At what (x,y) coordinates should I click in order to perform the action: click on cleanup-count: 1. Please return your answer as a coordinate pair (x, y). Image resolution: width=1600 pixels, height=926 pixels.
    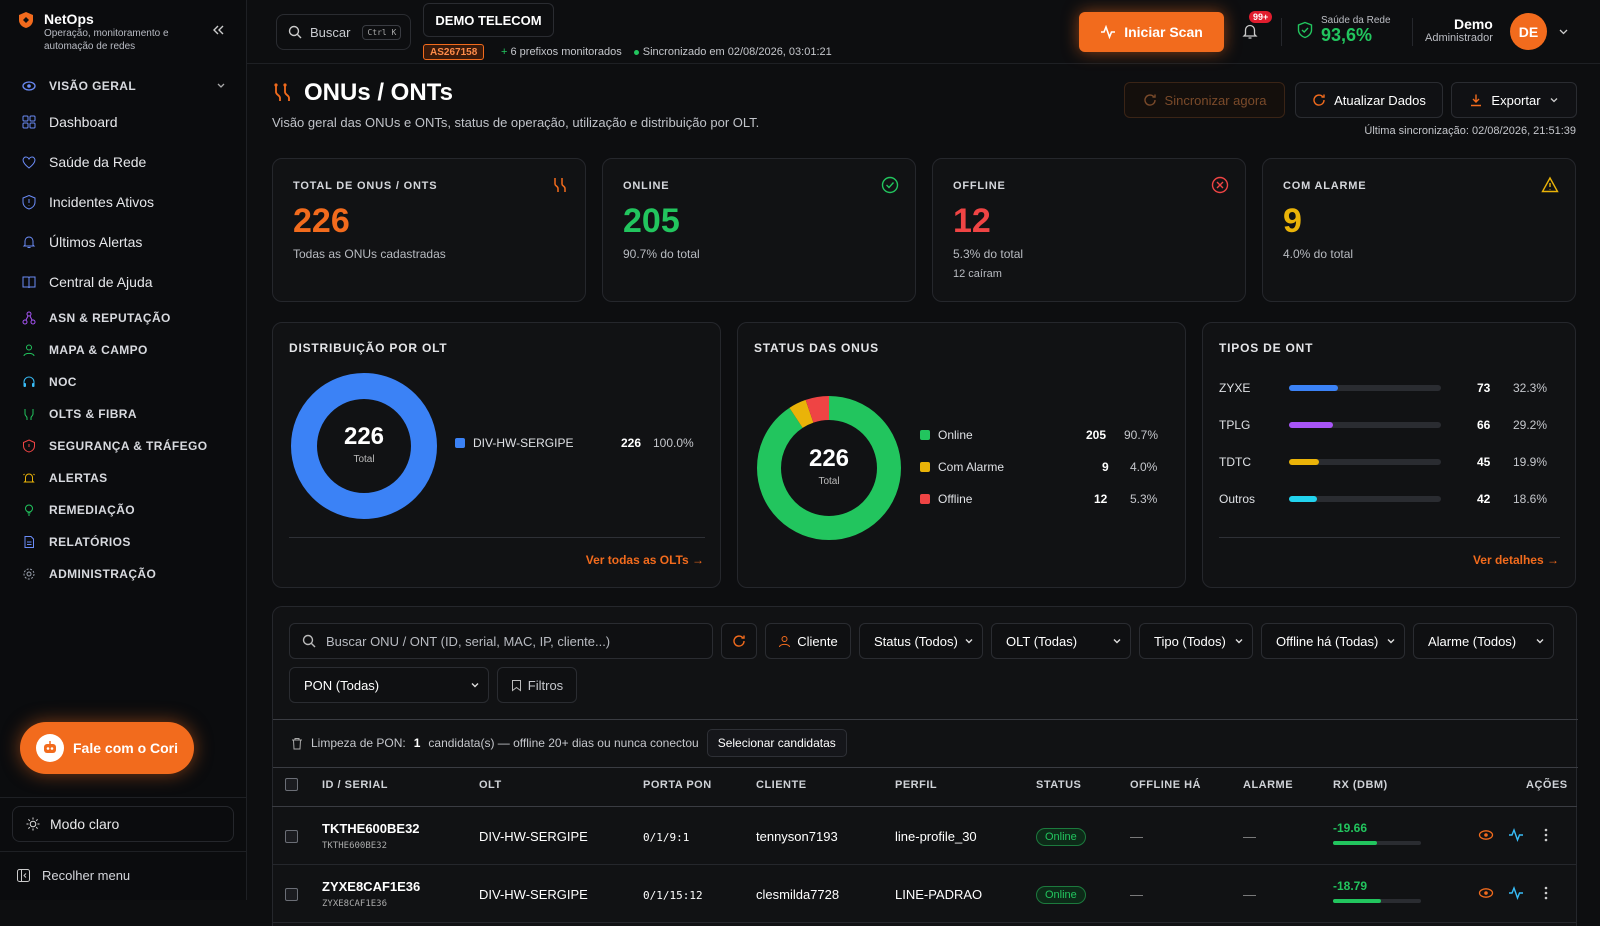
    Looking at the image, I should click on (417, 743).